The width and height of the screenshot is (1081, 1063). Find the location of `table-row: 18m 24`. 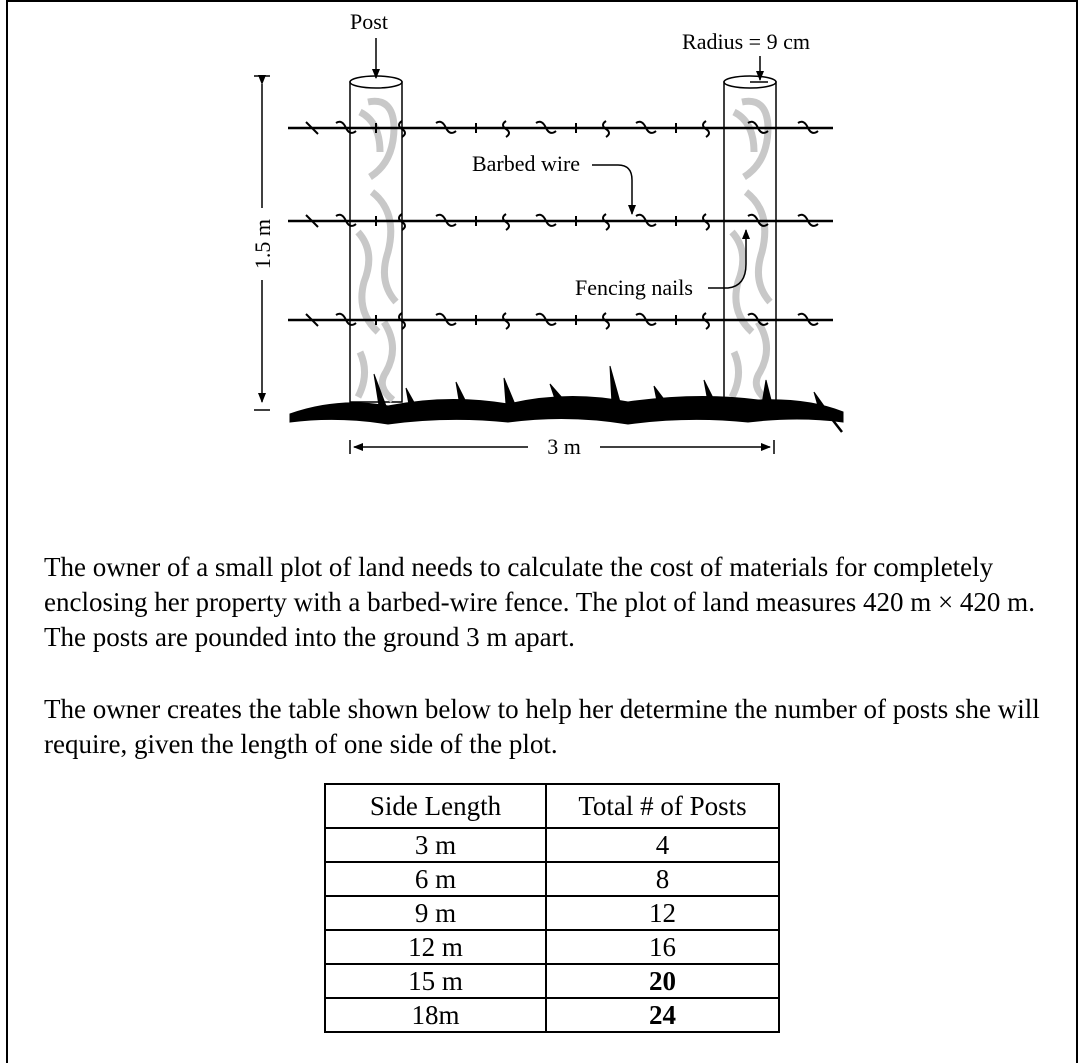

table-row: 18m 24 is located at coordinates (552, 1015).